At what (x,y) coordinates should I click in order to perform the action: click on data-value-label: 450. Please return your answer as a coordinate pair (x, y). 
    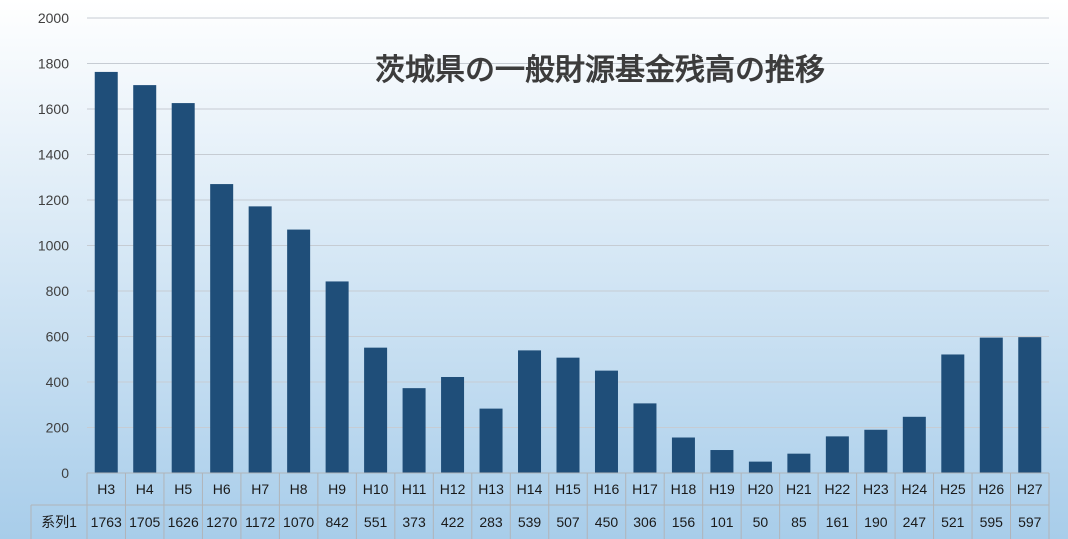
    Looking at the image, I should click on (607, 522).